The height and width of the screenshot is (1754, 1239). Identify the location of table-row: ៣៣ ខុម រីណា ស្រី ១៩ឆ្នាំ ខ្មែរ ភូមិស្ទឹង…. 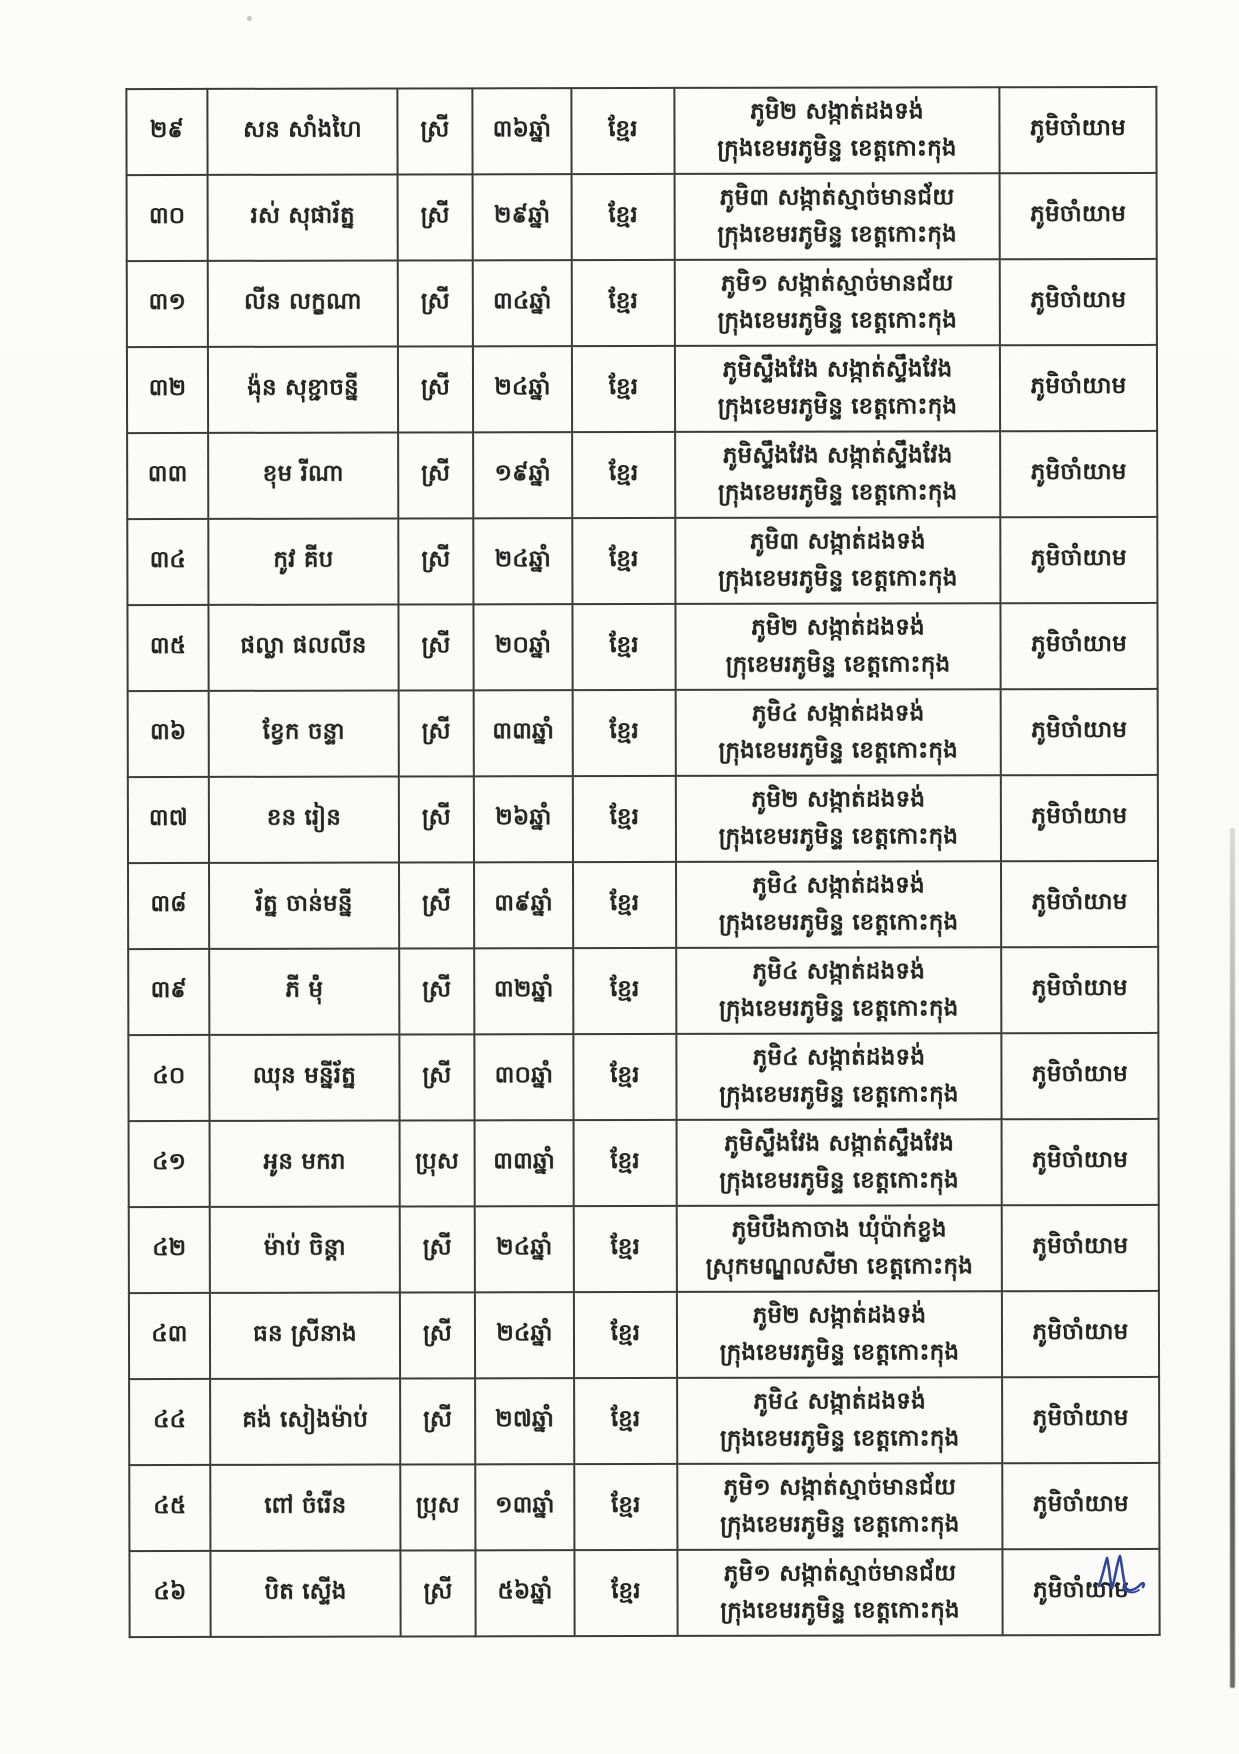
(642, 475).